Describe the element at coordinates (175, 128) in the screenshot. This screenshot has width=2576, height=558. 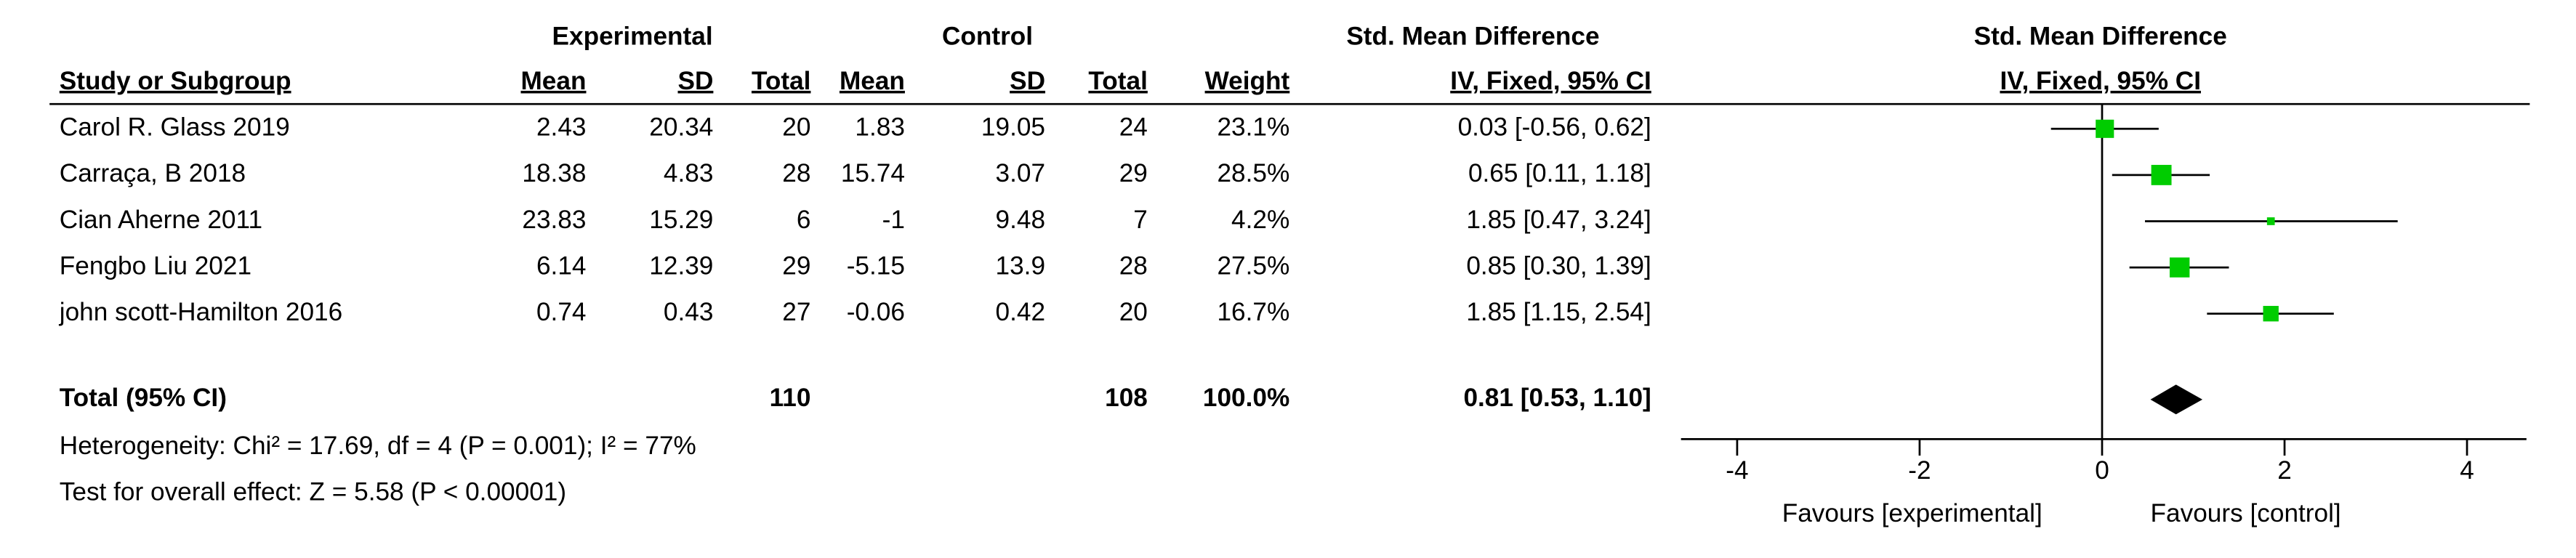
I see `study-name: Carol R. Glass 2019` at that location.